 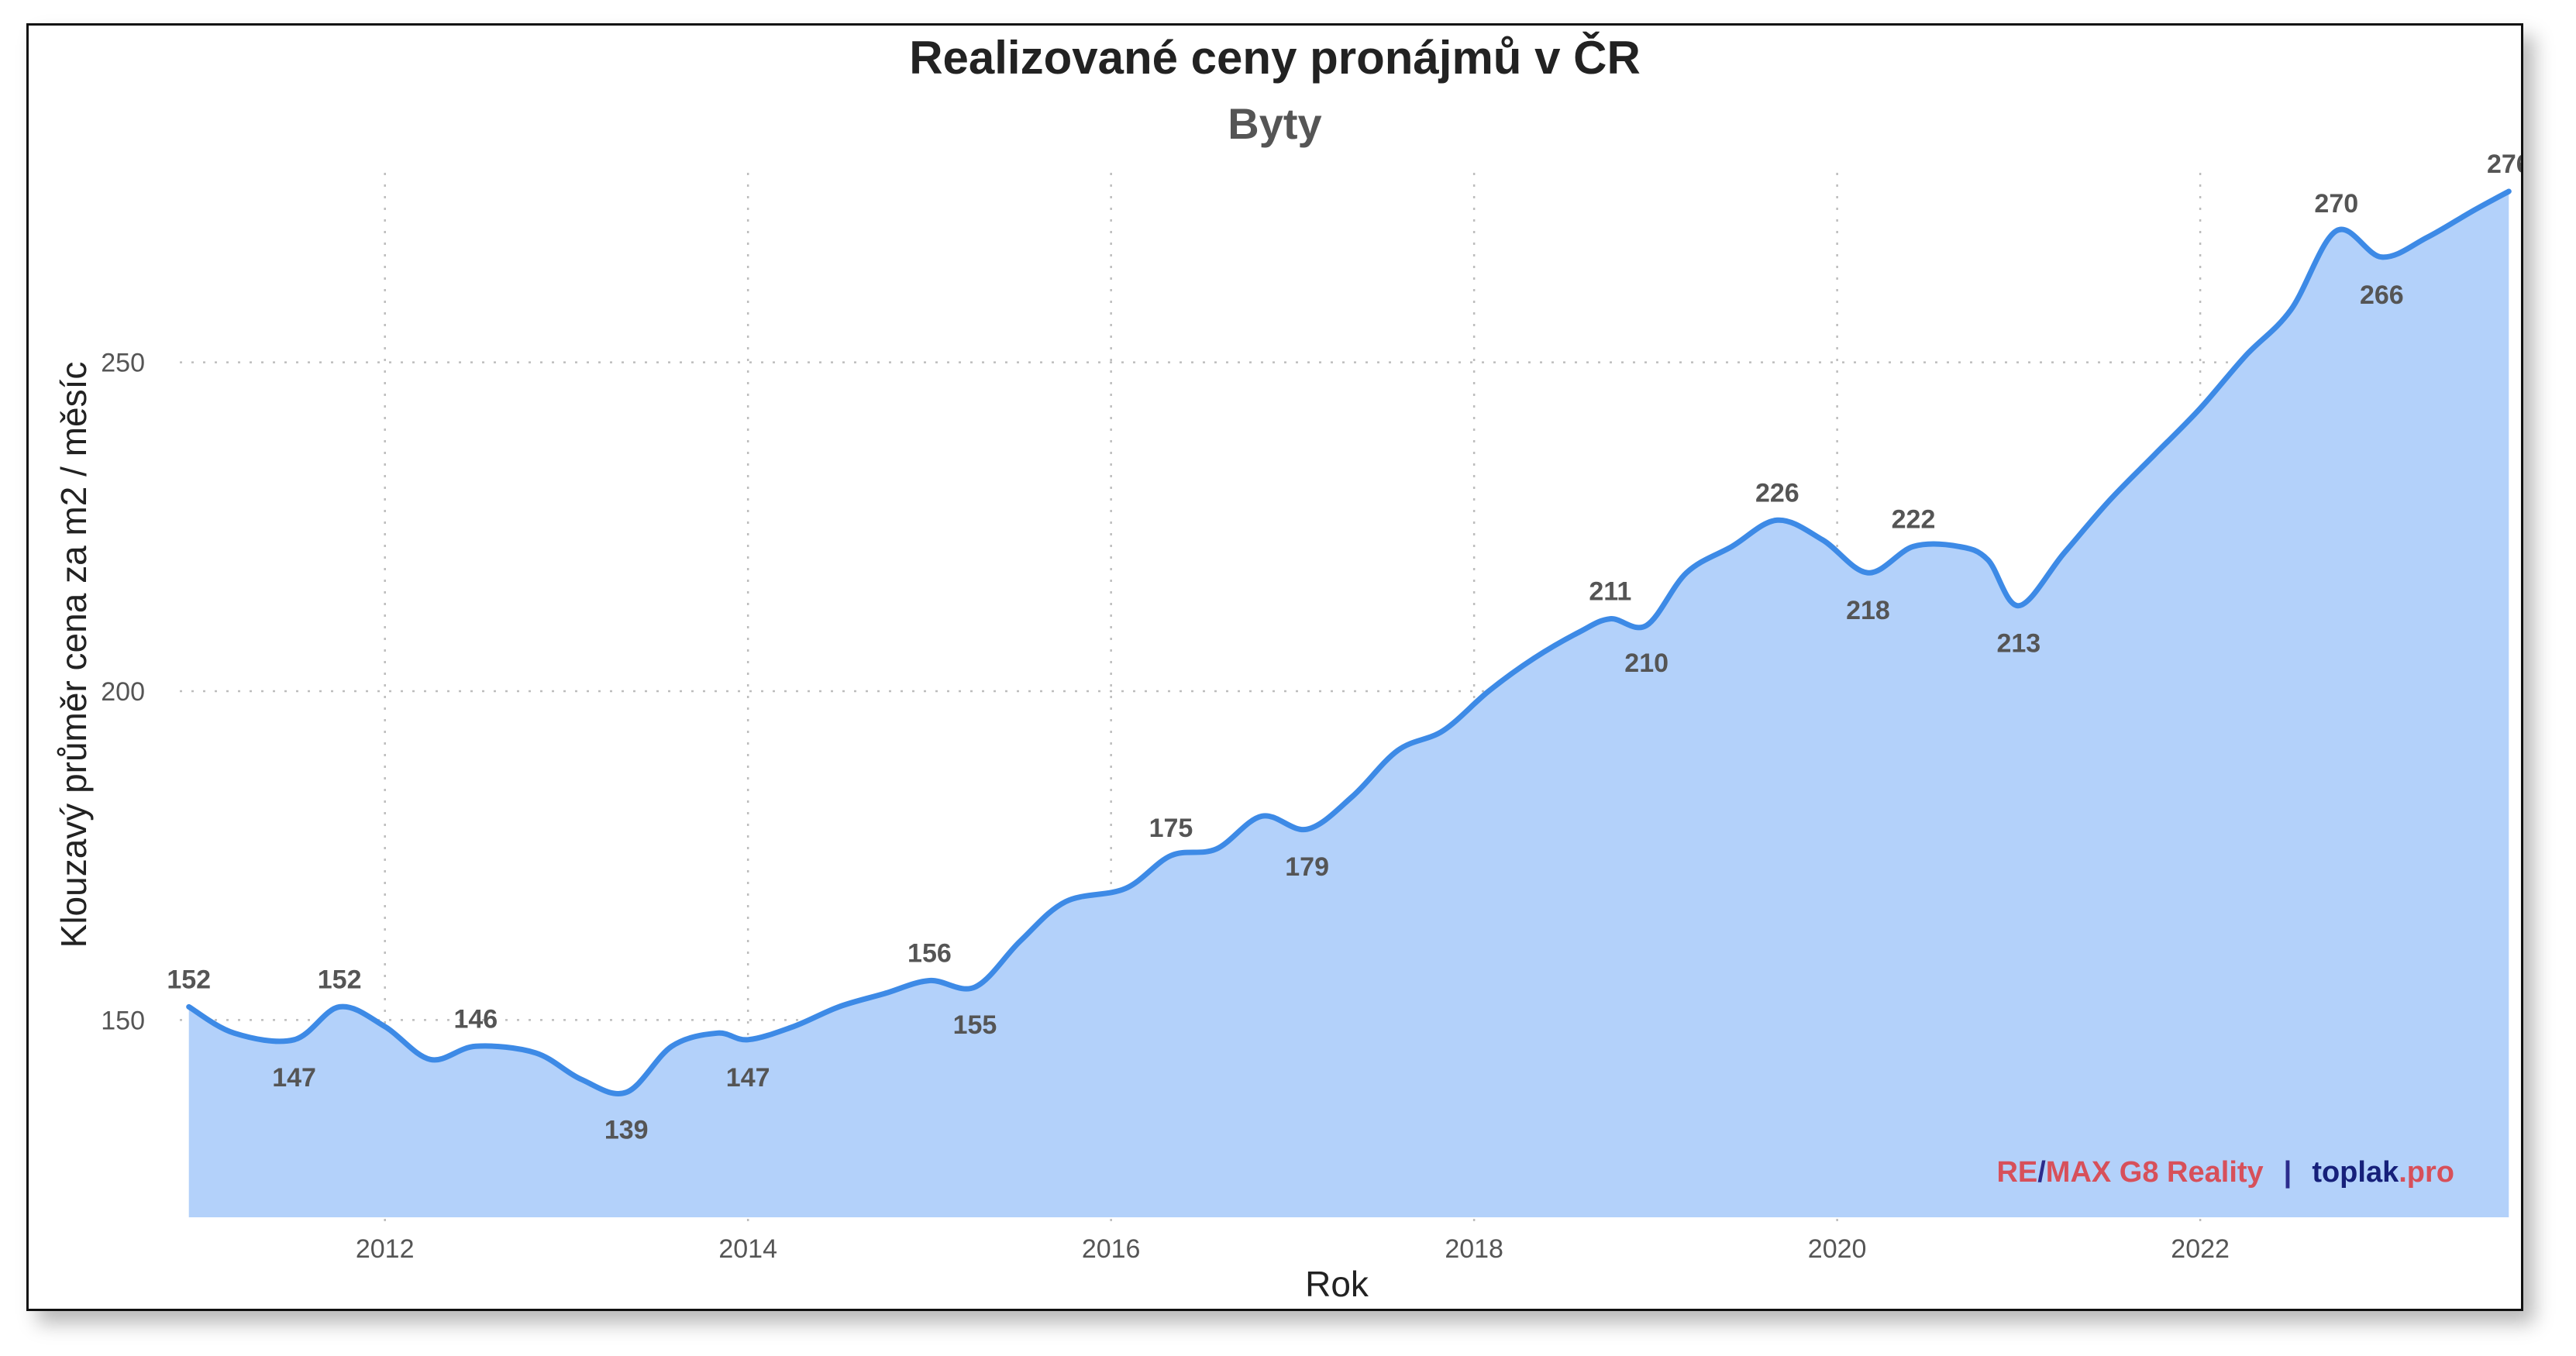 I want to click on x-tick-label: 2016, so click(x=1111, y=1249).